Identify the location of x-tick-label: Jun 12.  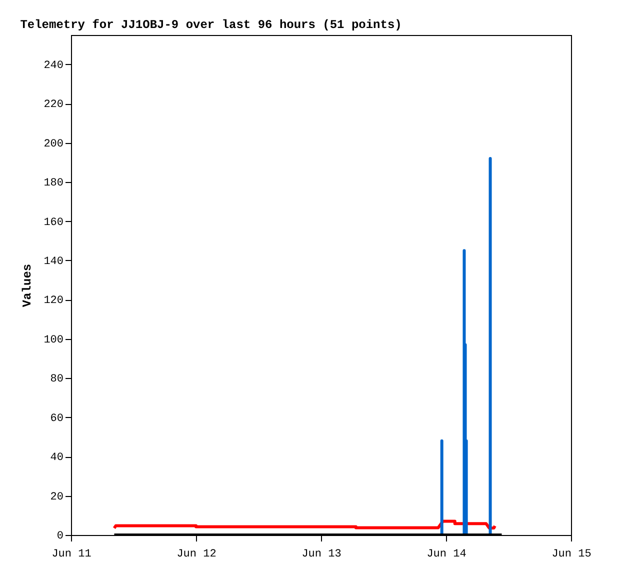
(196, 554).